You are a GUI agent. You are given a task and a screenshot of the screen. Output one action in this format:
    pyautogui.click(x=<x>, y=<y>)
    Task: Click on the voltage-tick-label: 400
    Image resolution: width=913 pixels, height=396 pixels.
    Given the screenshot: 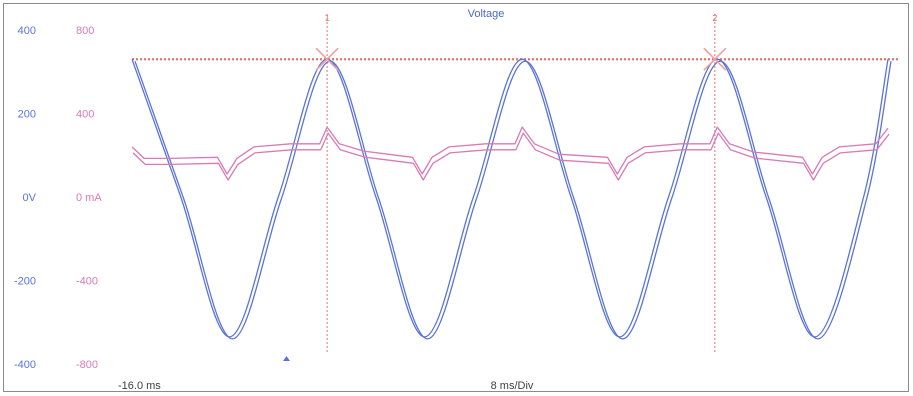 What is the action you would take?
    pyautogui.click(x=27, y=31)
    